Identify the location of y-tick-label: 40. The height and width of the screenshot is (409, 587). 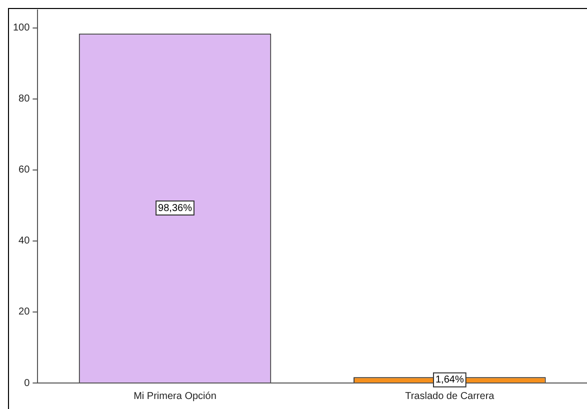
(24, 241).